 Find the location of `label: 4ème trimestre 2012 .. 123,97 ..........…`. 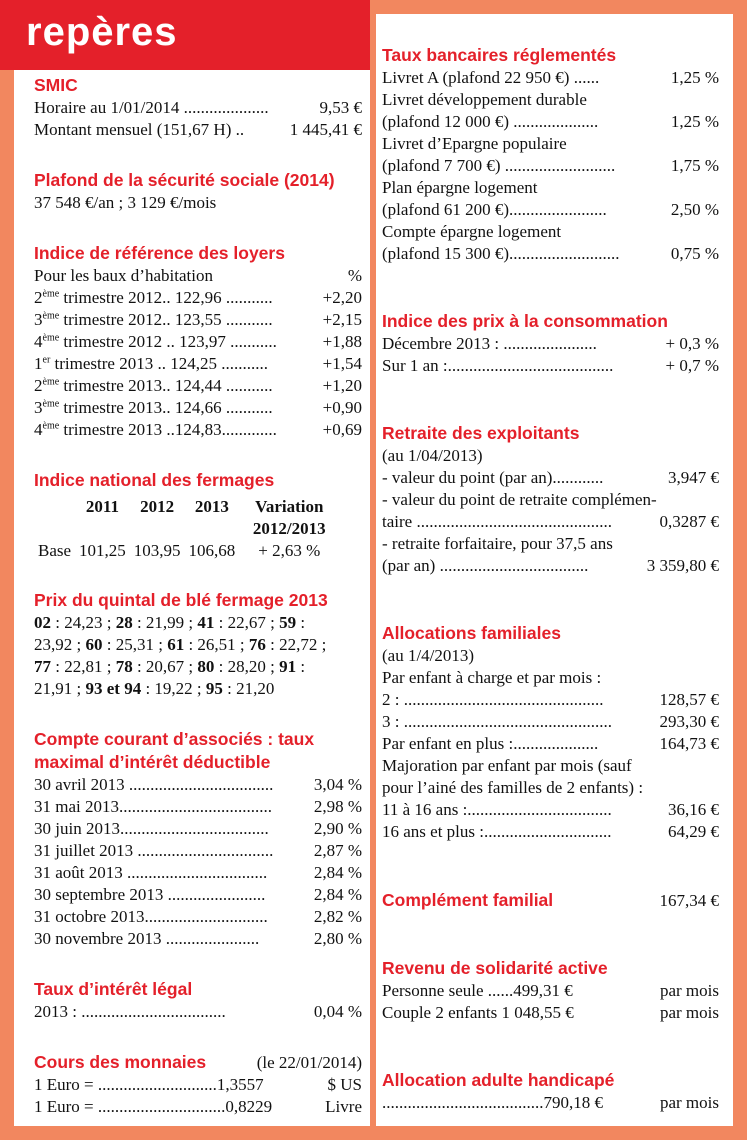

label: 4ème trimestre 2012 .. 123,97 ..........… is located at coordinates (155, 342).